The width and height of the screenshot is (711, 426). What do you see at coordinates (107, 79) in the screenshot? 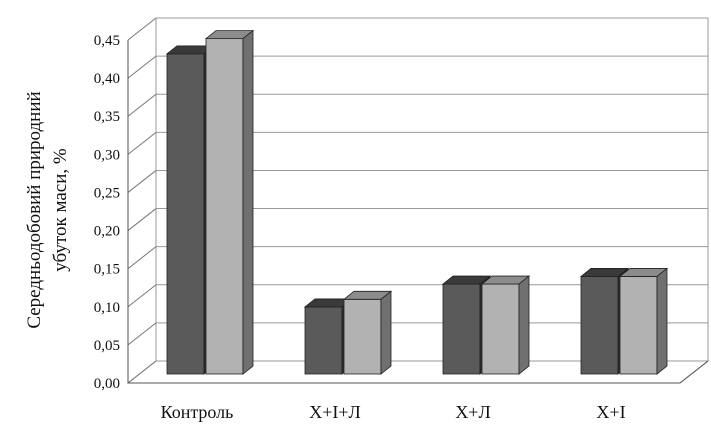
I see `y-tick-label: 0,40` at bounding box center [107, 79].